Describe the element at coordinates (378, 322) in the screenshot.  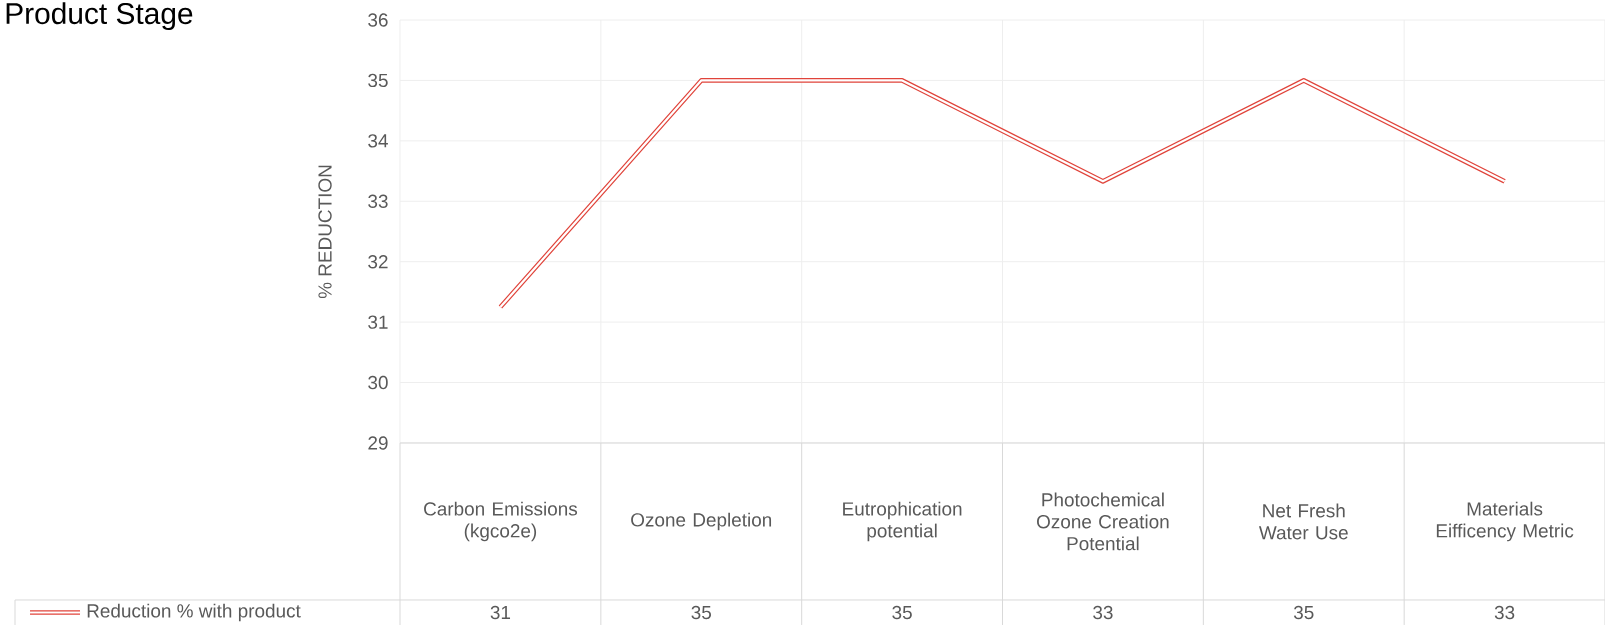
I see `y-tick-label: 31` at that location.